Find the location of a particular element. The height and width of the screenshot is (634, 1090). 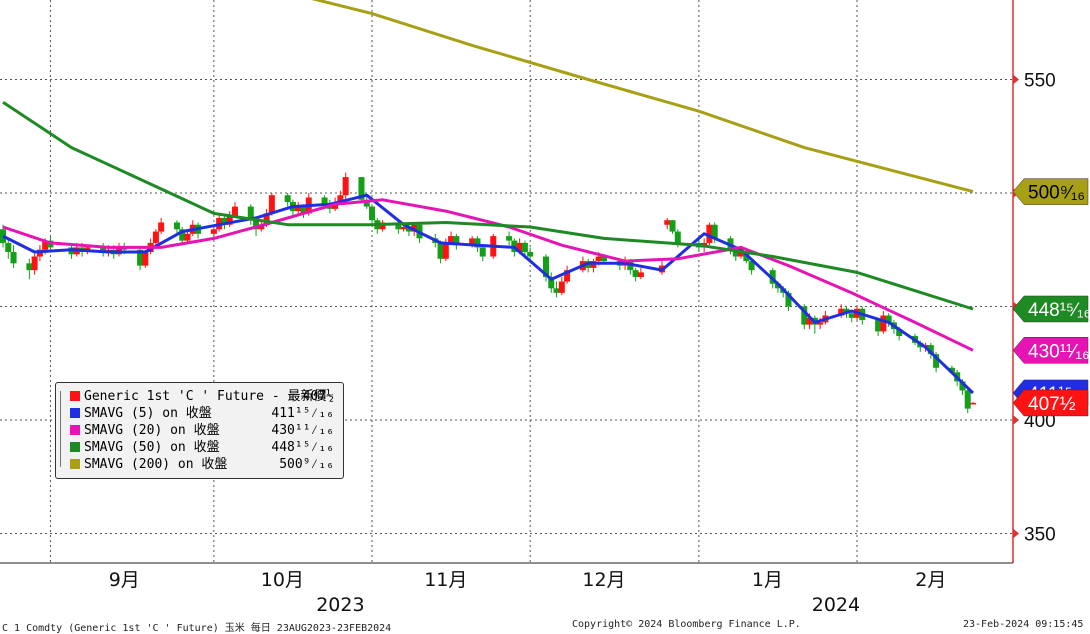

x-axis-labels: 9月 10月 11月 12月 1月 2月 2023 2024 is located at coordinates (528, 592).